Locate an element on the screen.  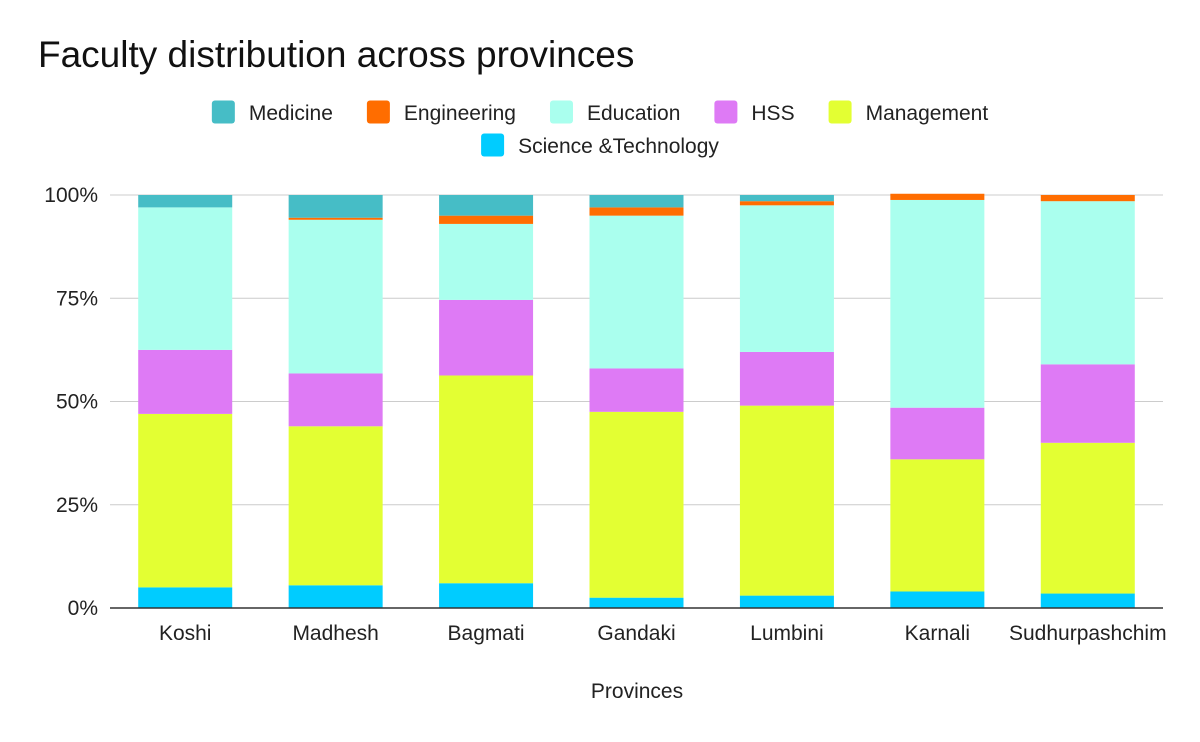
legend-label: Education is located at coordinates (633, 113).